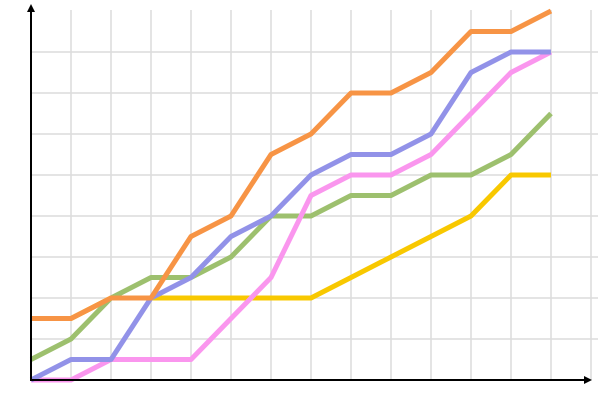 This screenshot has width=600, height=400. I want to click on x-axis-arrow-icon, so click(588, 380).